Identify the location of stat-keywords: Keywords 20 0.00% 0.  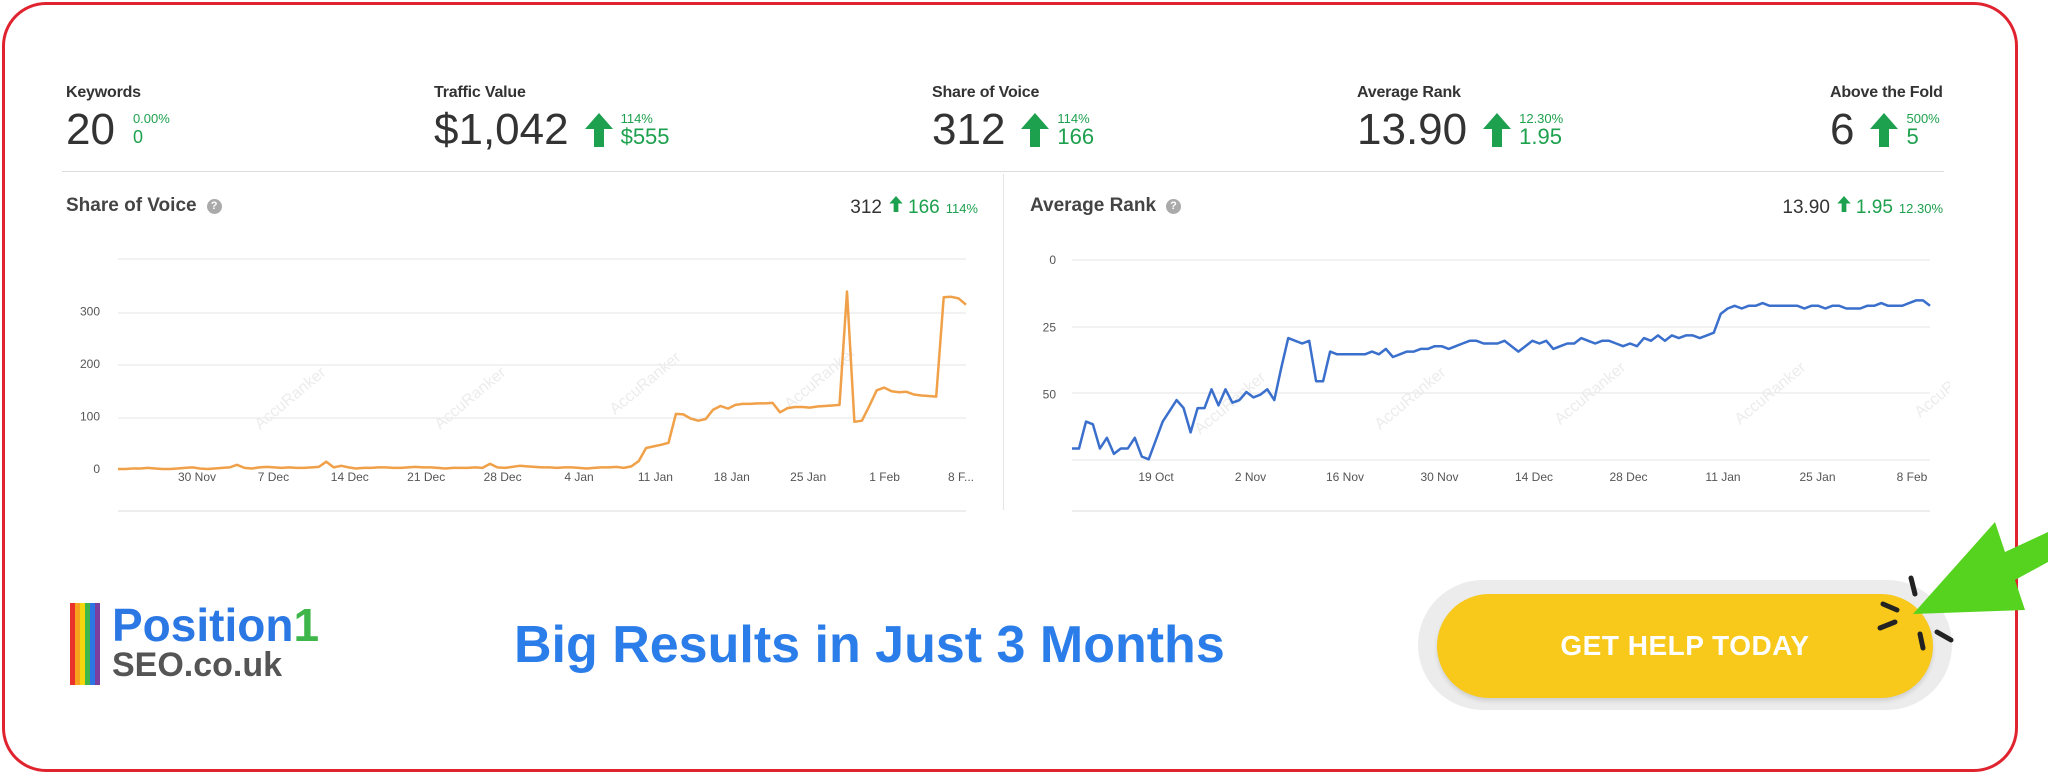
(118, 119).